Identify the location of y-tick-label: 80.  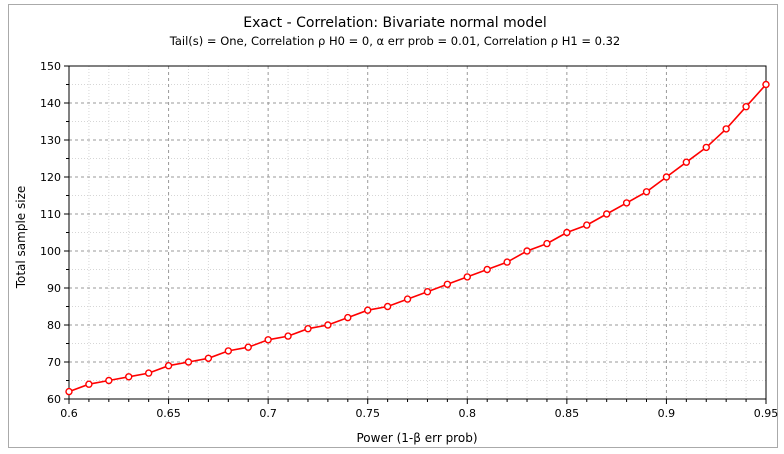
(54, 325).